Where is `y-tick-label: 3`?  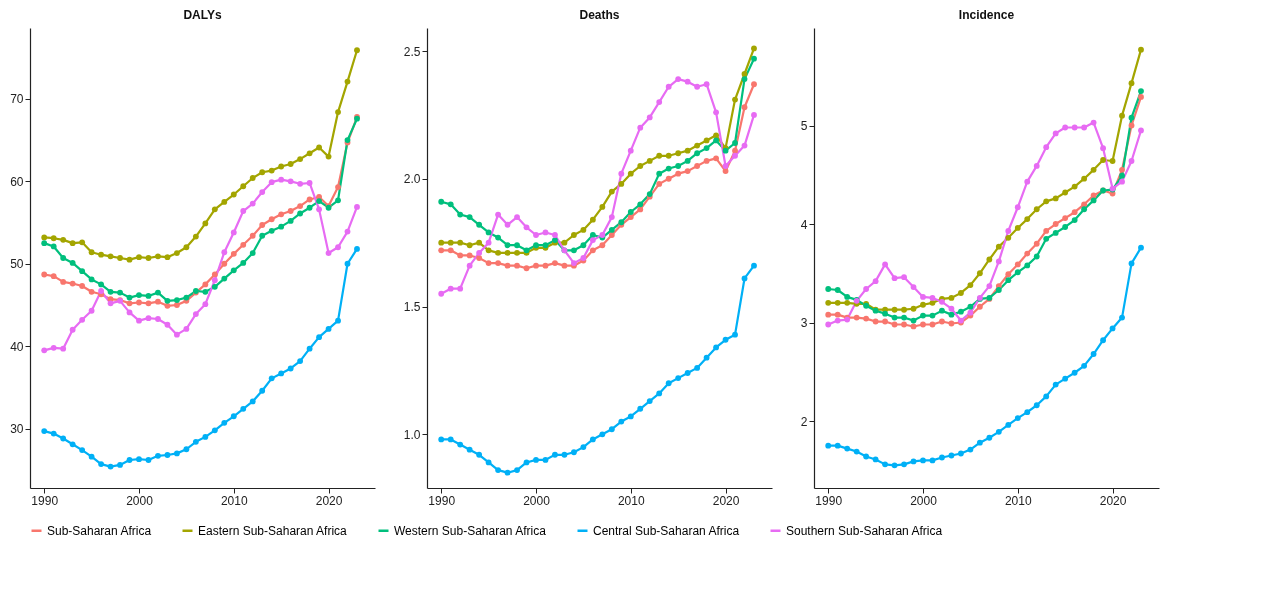 y-tick-label: 3 is located at coordinates (804, 323).